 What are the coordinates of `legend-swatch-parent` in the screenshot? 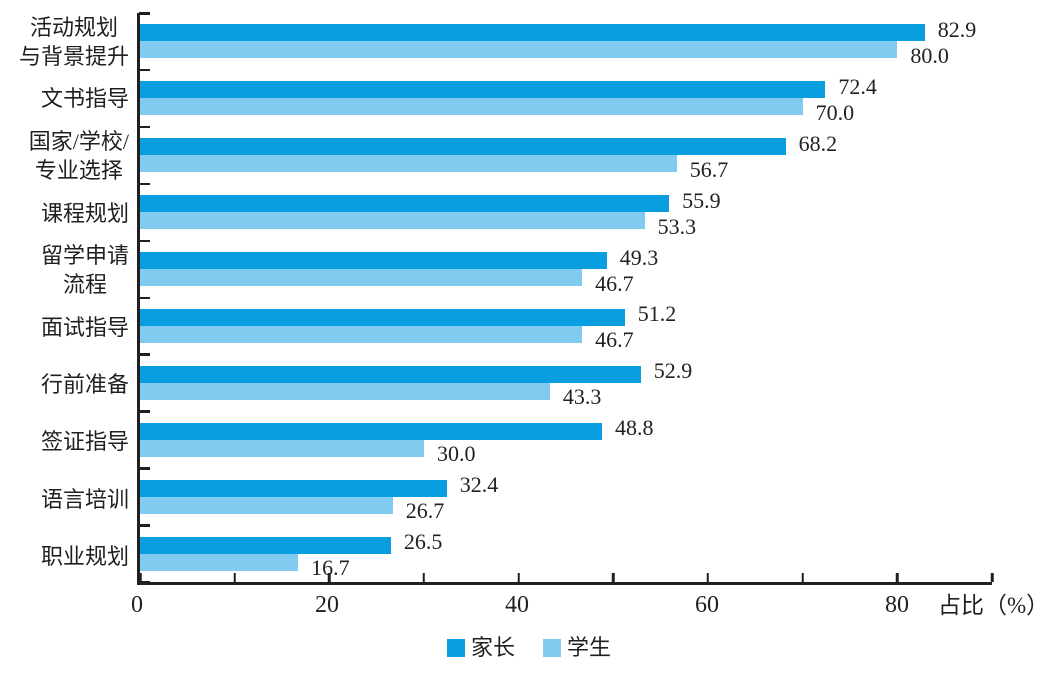 It's located at (455, 648).